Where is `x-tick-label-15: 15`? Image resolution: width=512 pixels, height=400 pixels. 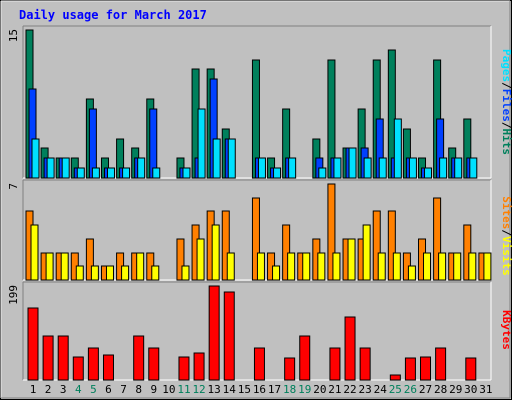 x-tick-label-15: 15 is located at coordinates (244, 389).